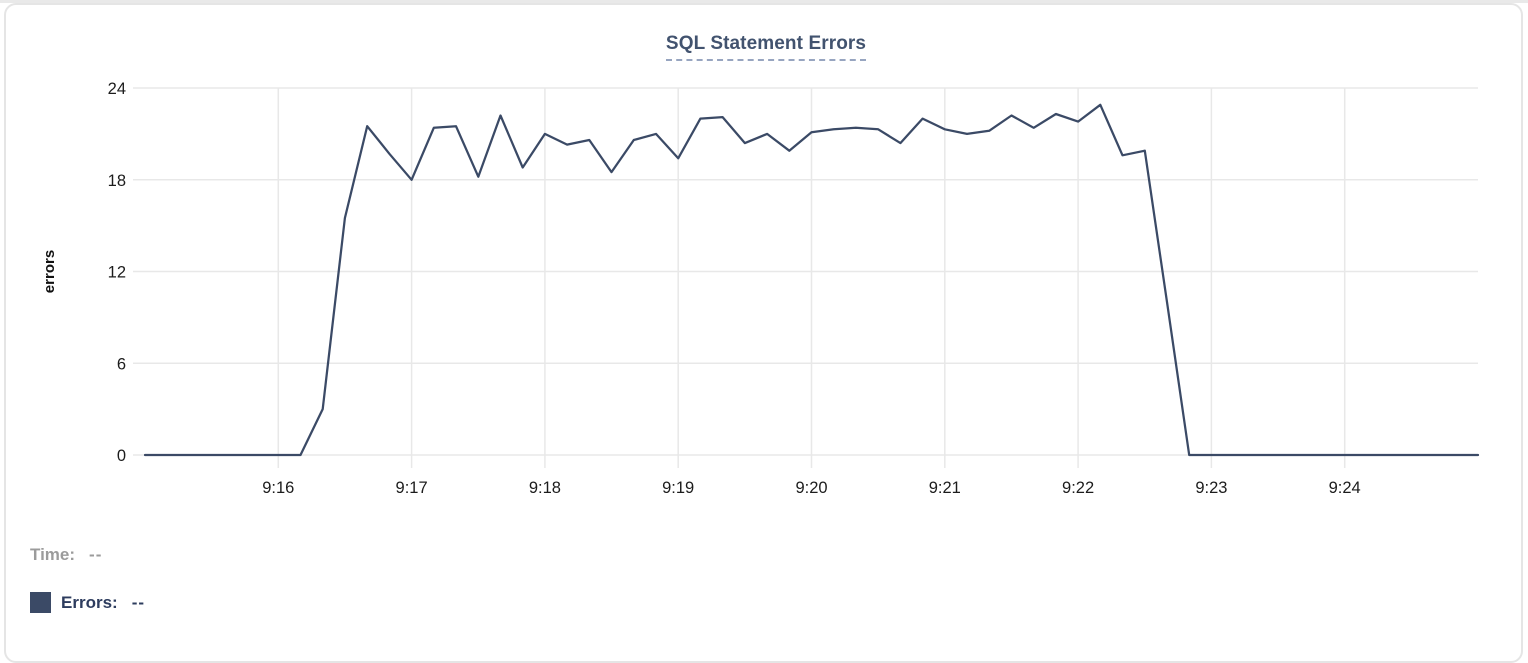 The image size is (1528, 663). I want to click on legend-time-value: --, so click(96, 554).